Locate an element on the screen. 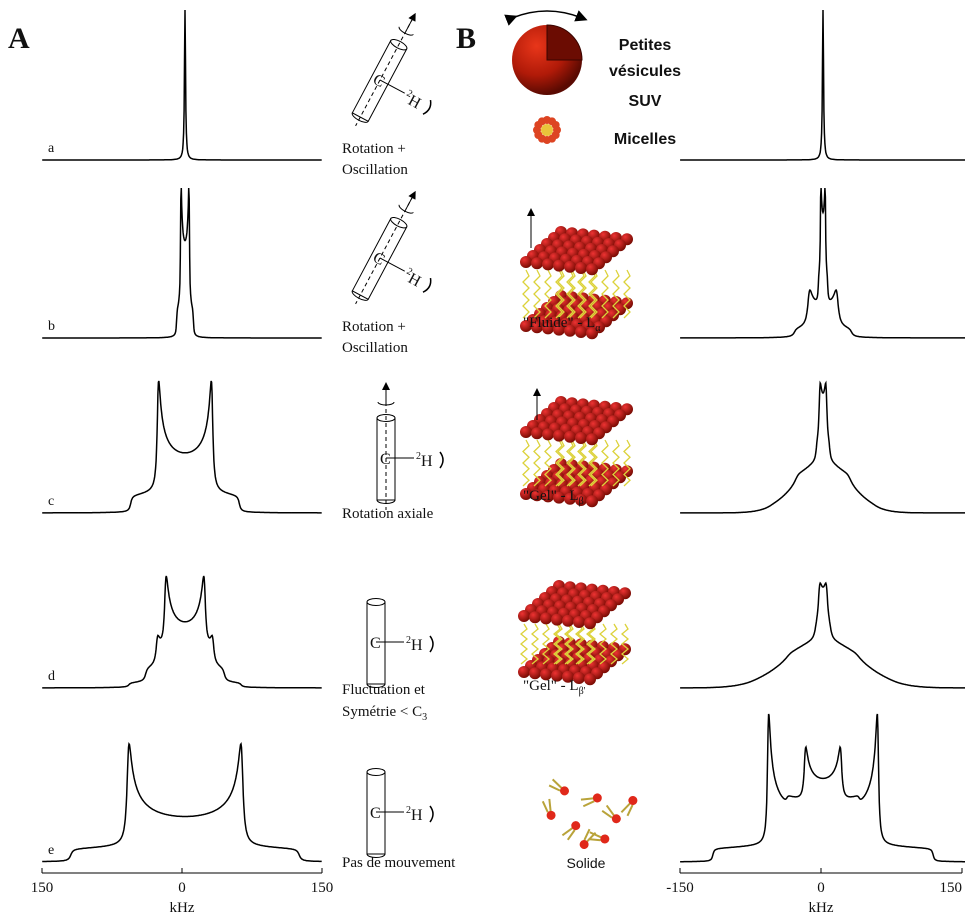 The width and height of the screenshot is (976, 913). atom: C is located at coordinates (375, 643).